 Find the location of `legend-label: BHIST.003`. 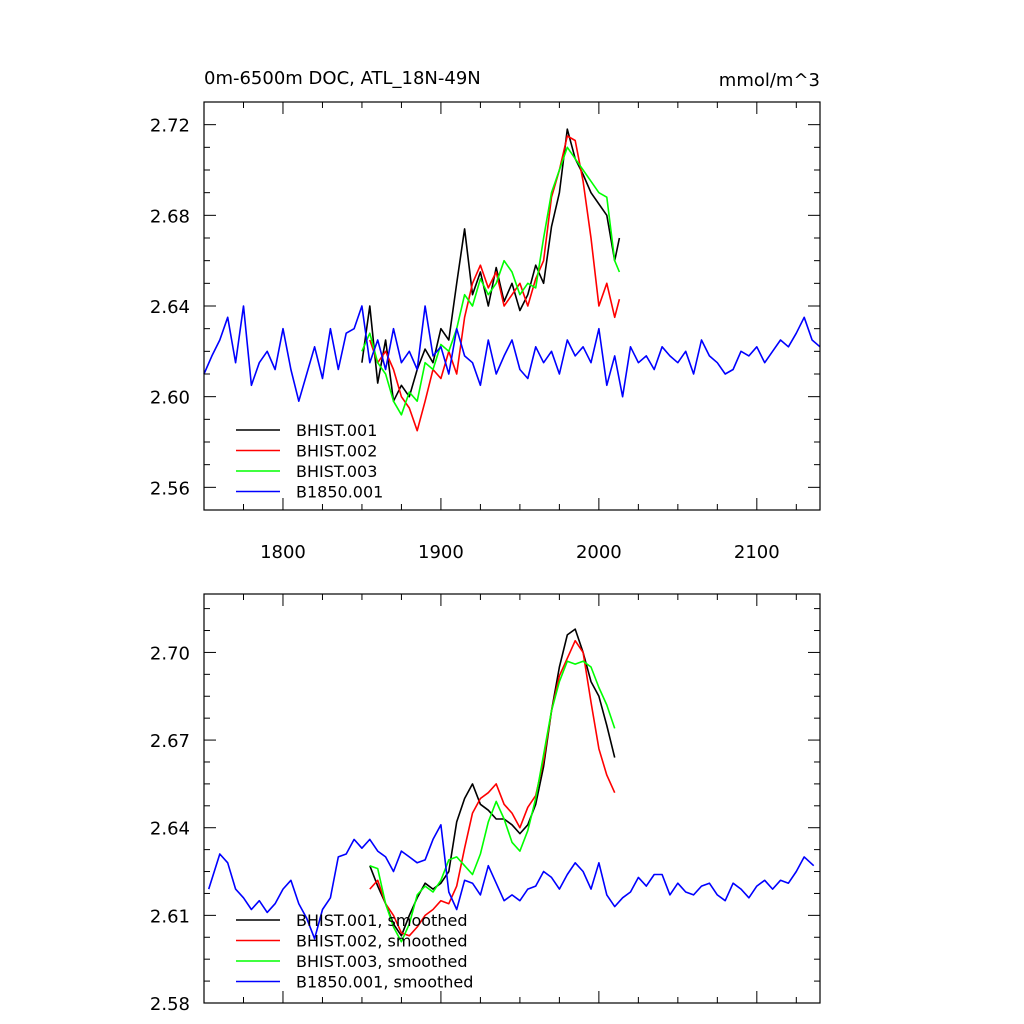

legend-label: BHIST.003 is located at coordinates (336, 471).